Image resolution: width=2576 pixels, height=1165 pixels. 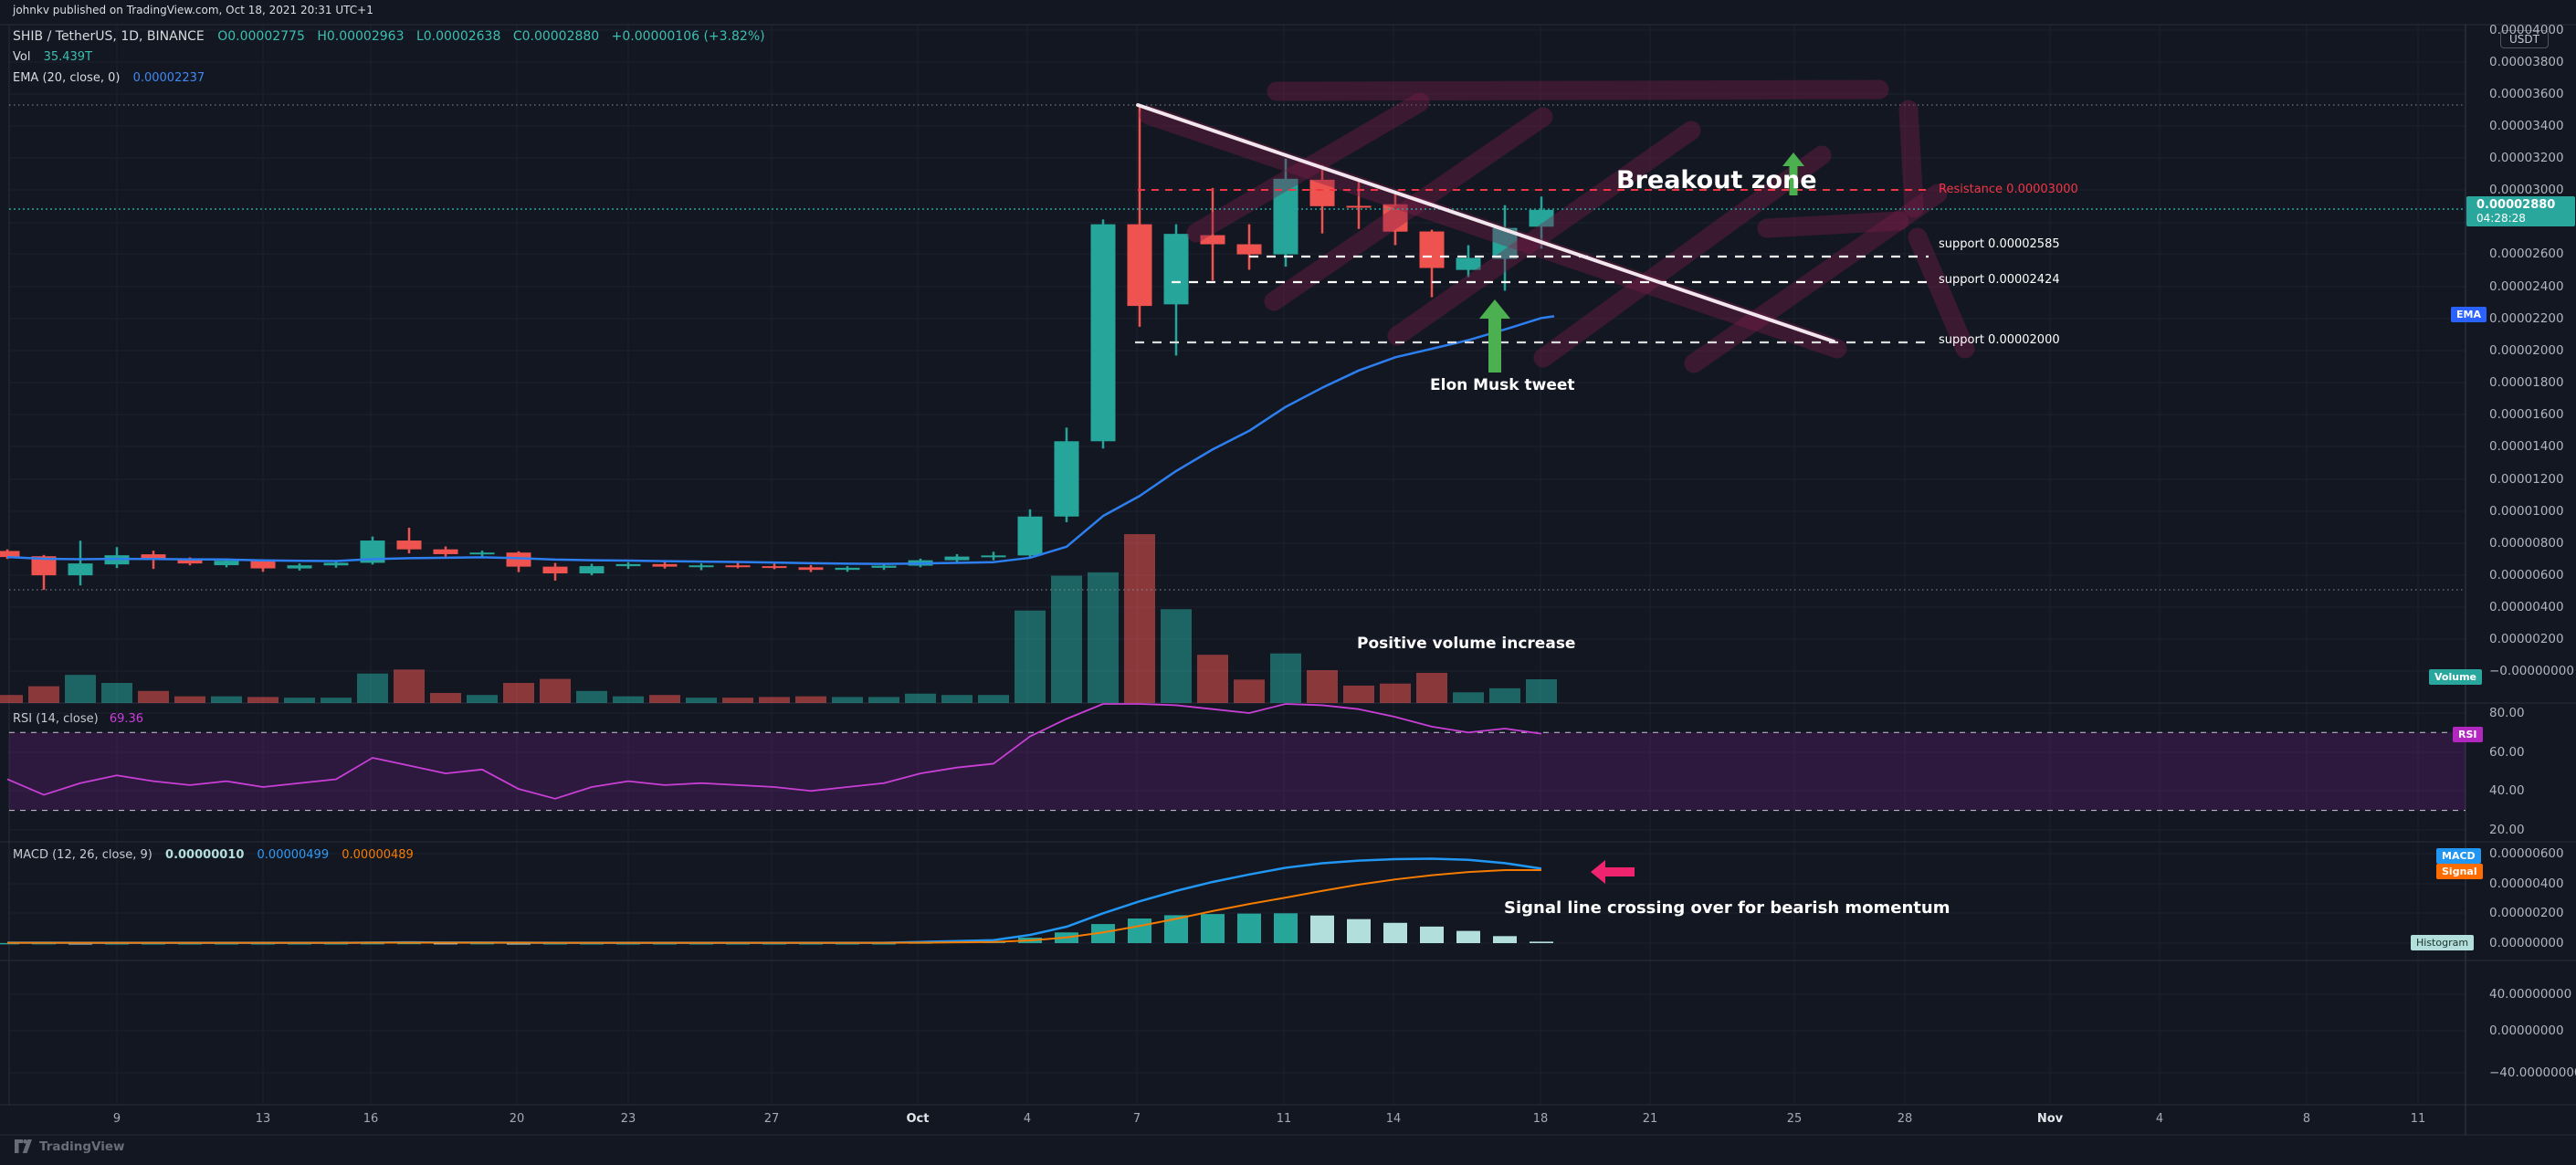 I want to click on pane4-axis-label: 0.00000000, so click(x=2526, y=1030).